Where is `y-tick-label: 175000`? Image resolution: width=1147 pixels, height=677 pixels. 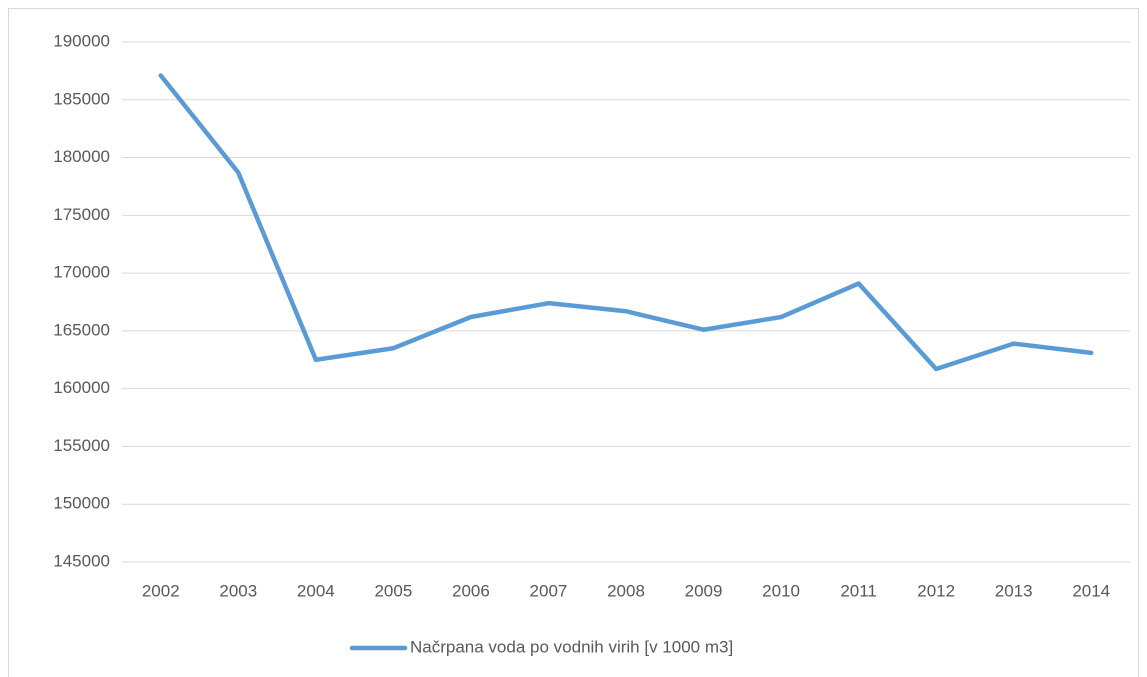
y-tick-label: 175000 is located at coordinates (81, 214).